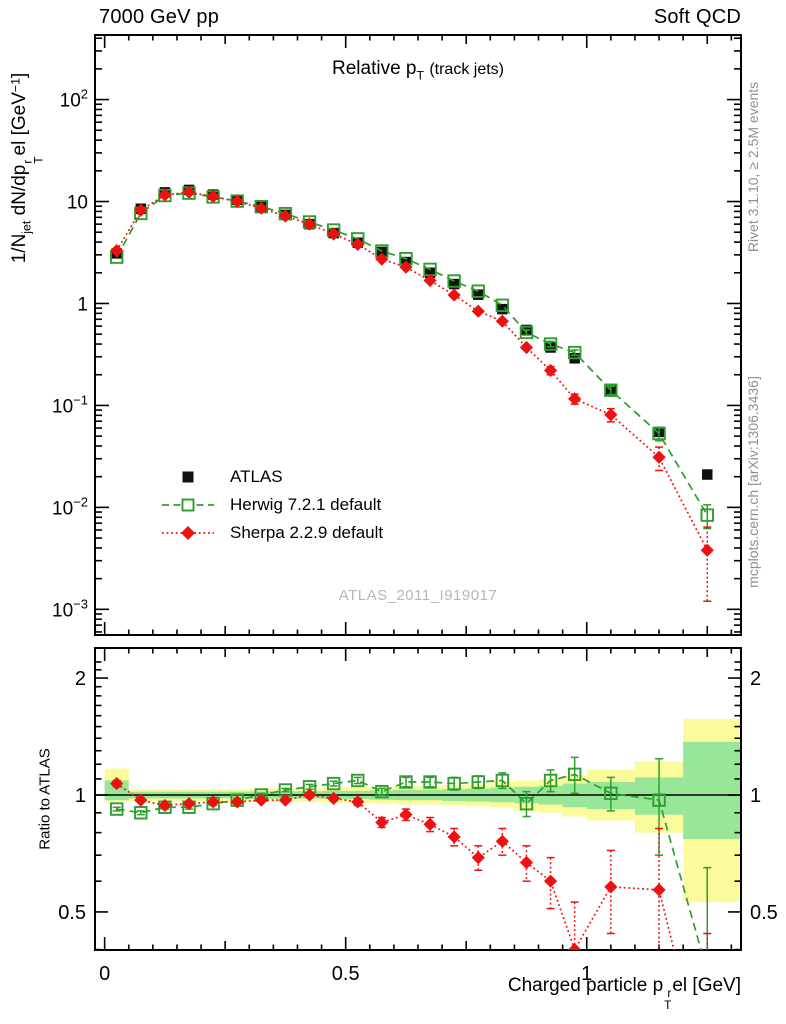 The image size is (786, 1024). Describe the element at coordinates (188, 505) in the screenshot. I see `herwig-marker-icon` at that location.